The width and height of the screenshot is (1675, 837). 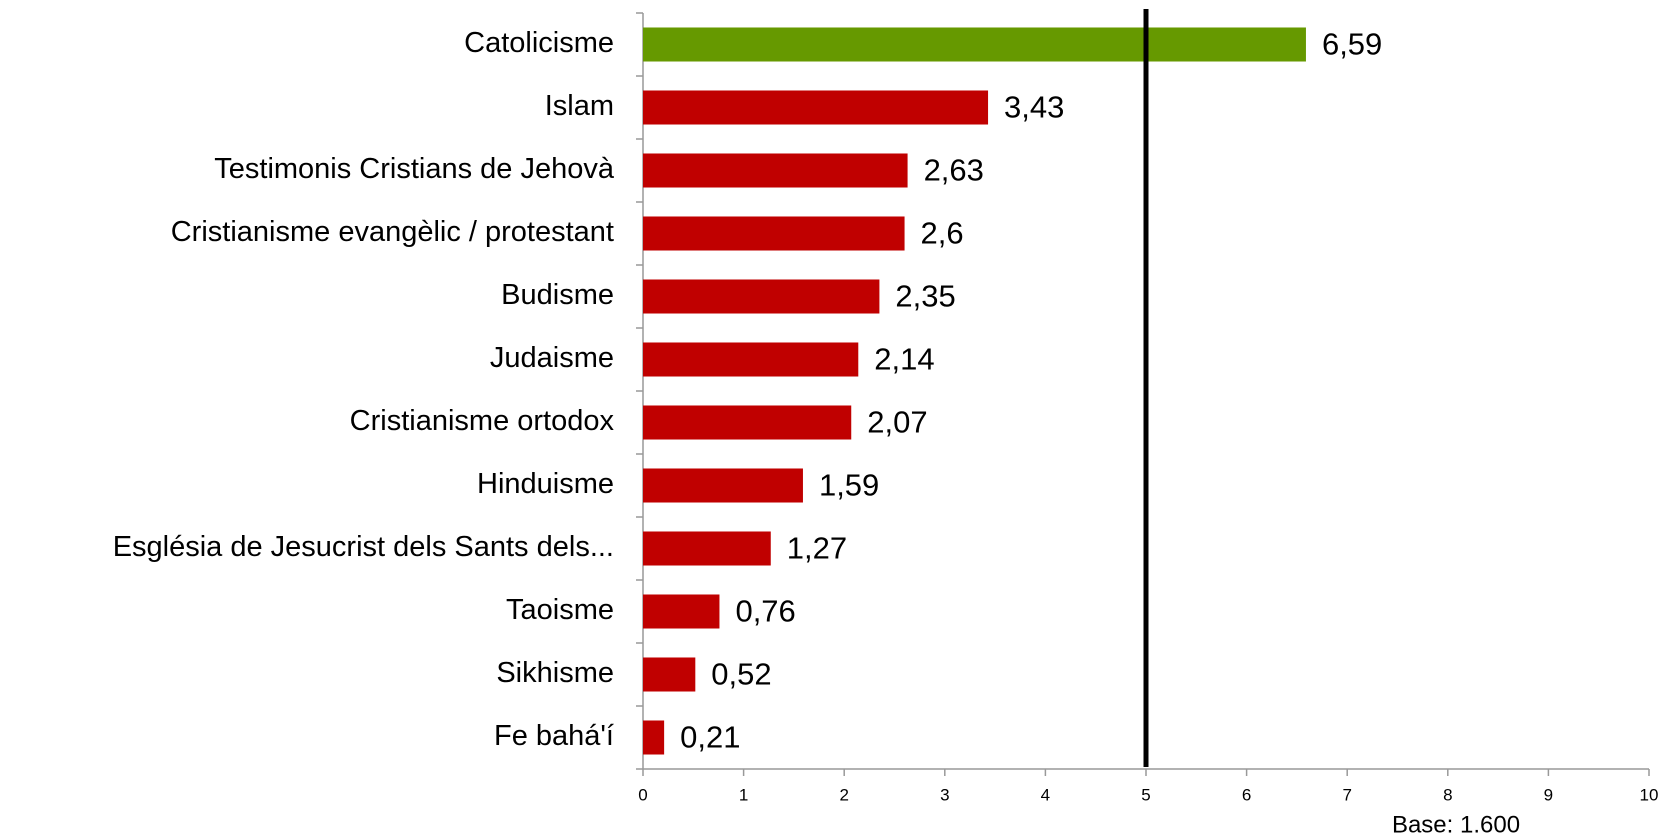 What do you see at coordinates (554, 736) in the screenshot?
I see `category-label: Fe bahá'í` at bounding box center [554, 736].